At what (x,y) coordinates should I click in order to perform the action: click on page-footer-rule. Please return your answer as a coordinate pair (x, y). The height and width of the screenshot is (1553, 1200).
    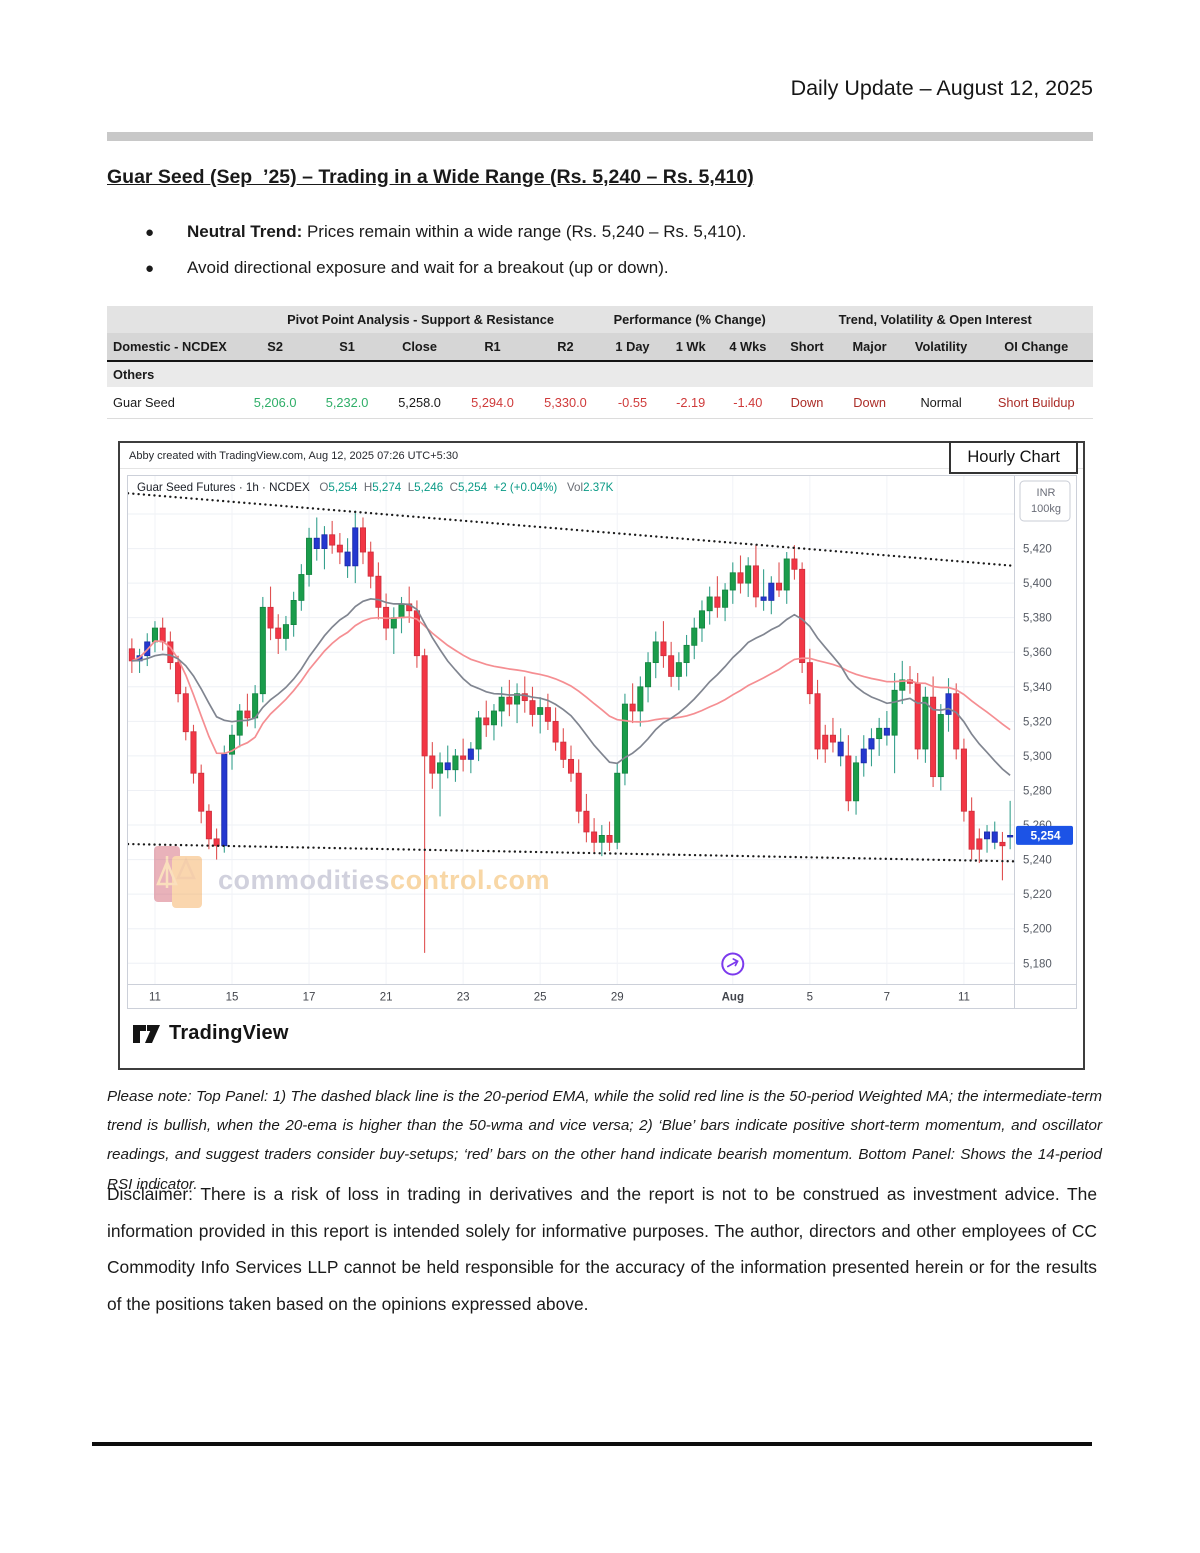
    Looking at the image, I should click on (592, 1444).